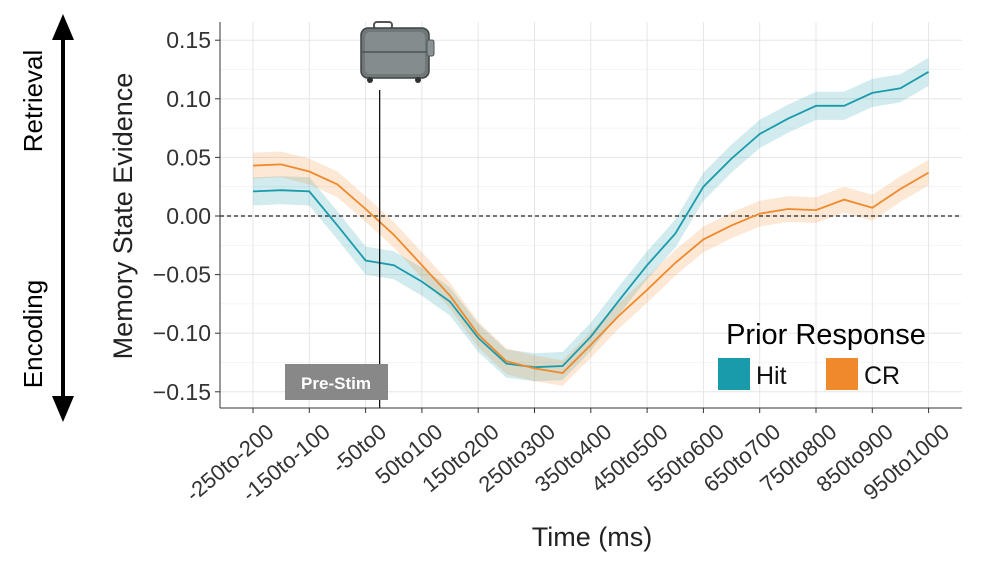 Image resolution: width=991 pixels, height=562 pixels. What do you see at coordinates (63, 409) in the screenshot?
I see `down-arrow-head-icon` at bounding box center [63, 409].